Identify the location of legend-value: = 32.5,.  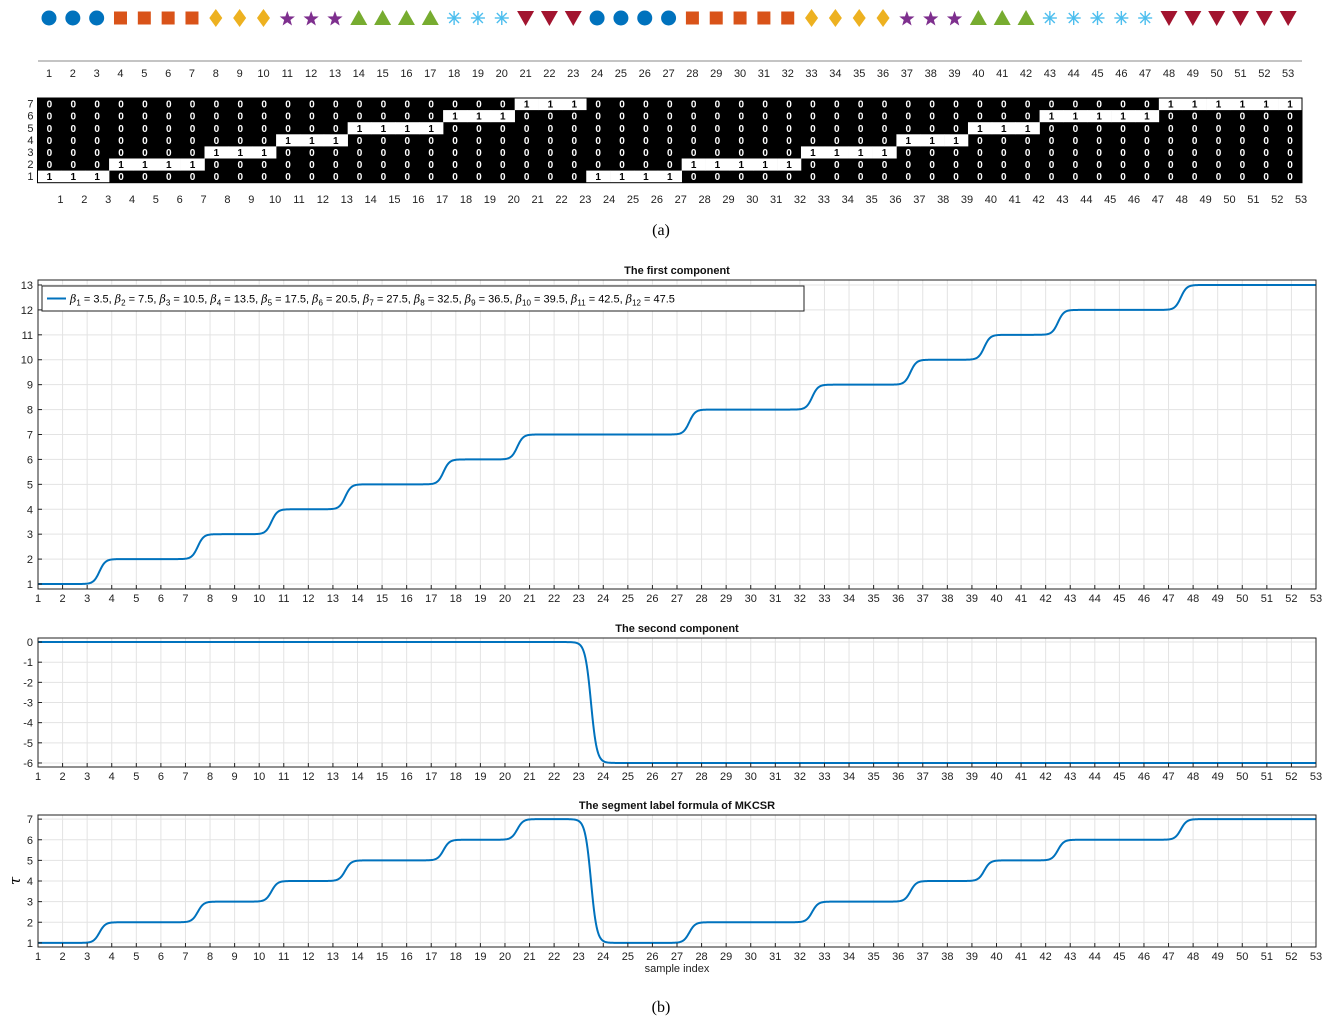
(445, 300).